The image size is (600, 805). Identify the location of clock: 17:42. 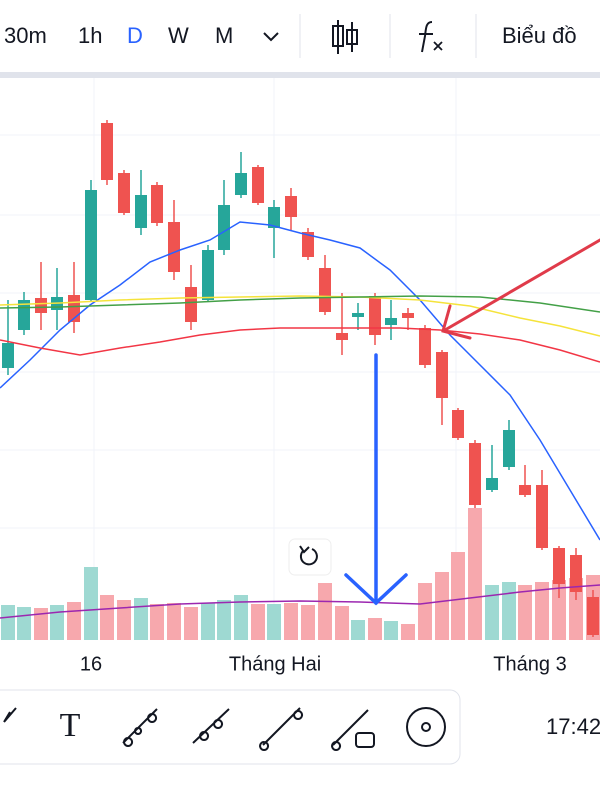
(573, 726).